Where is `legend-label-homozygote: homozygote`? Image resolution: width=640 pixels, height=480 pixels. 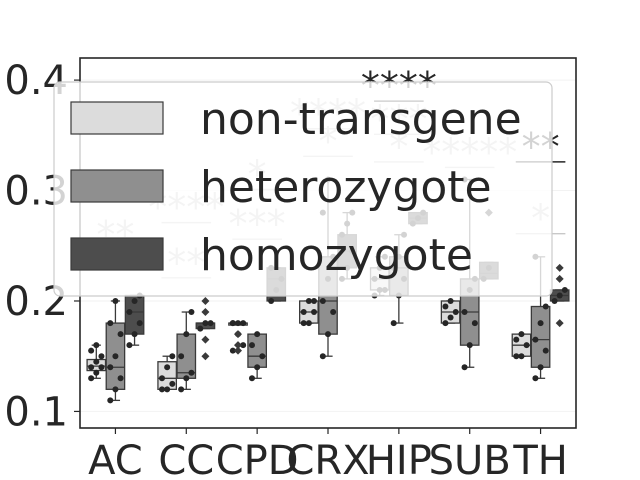 legend-label-homozygote: homozygote is located at coordinates (336, 255).